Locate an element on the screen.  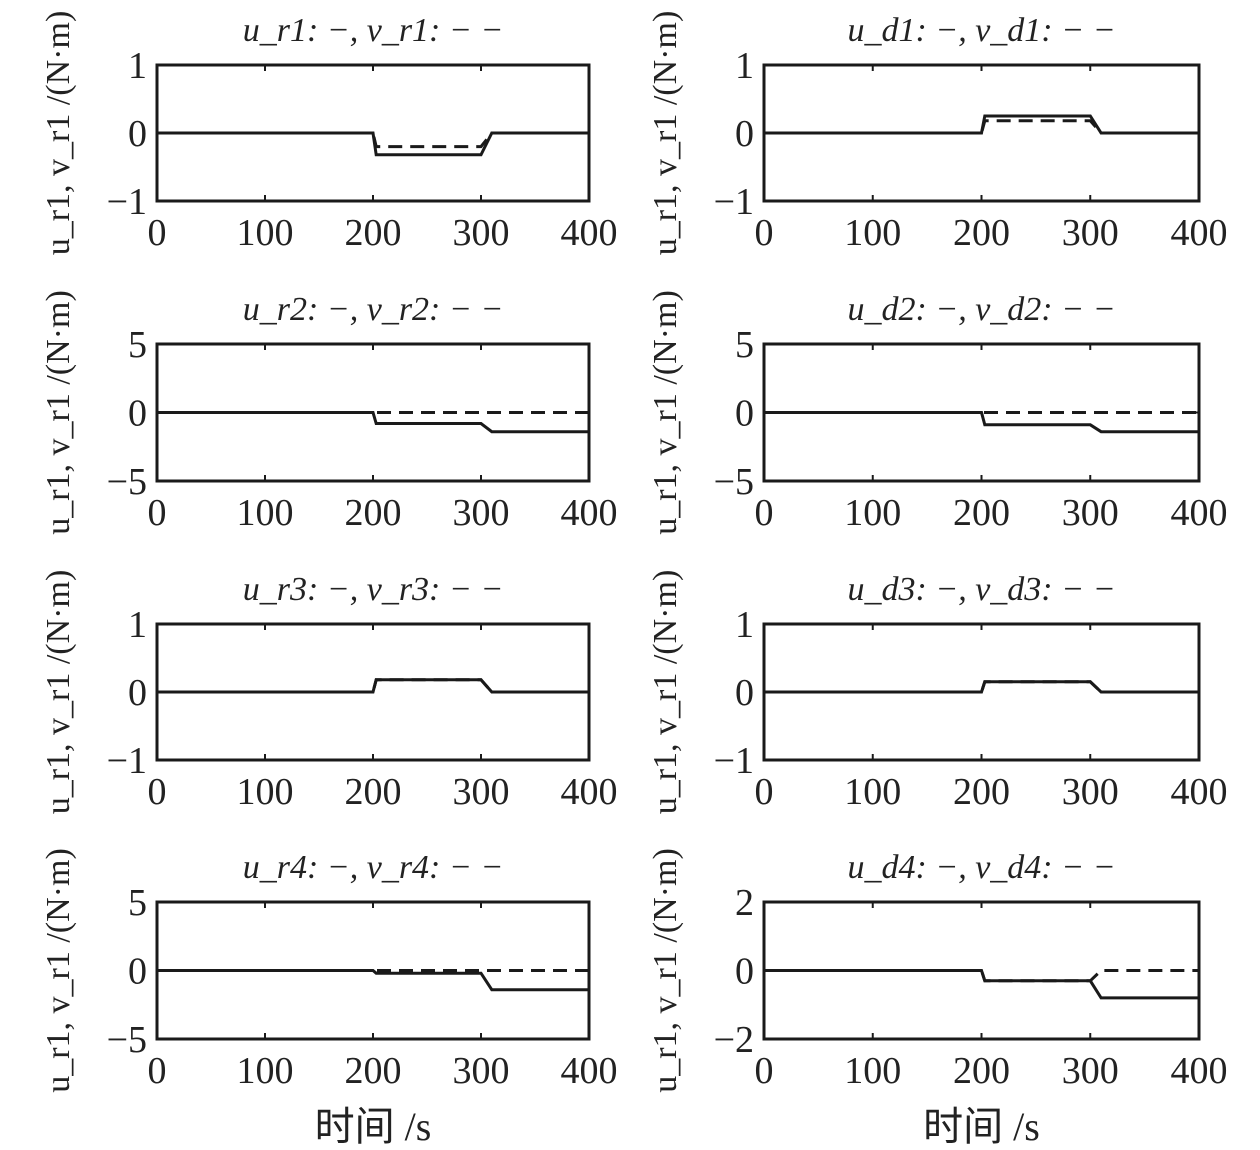
subplot-title: u_r4: −, v_r4: − − is located at coordinates (373, 867).